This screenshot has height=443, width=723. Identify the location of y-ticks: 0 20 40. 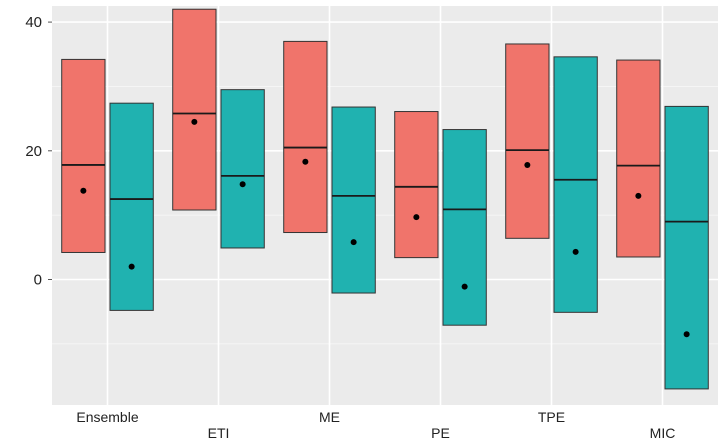
(38, 151).